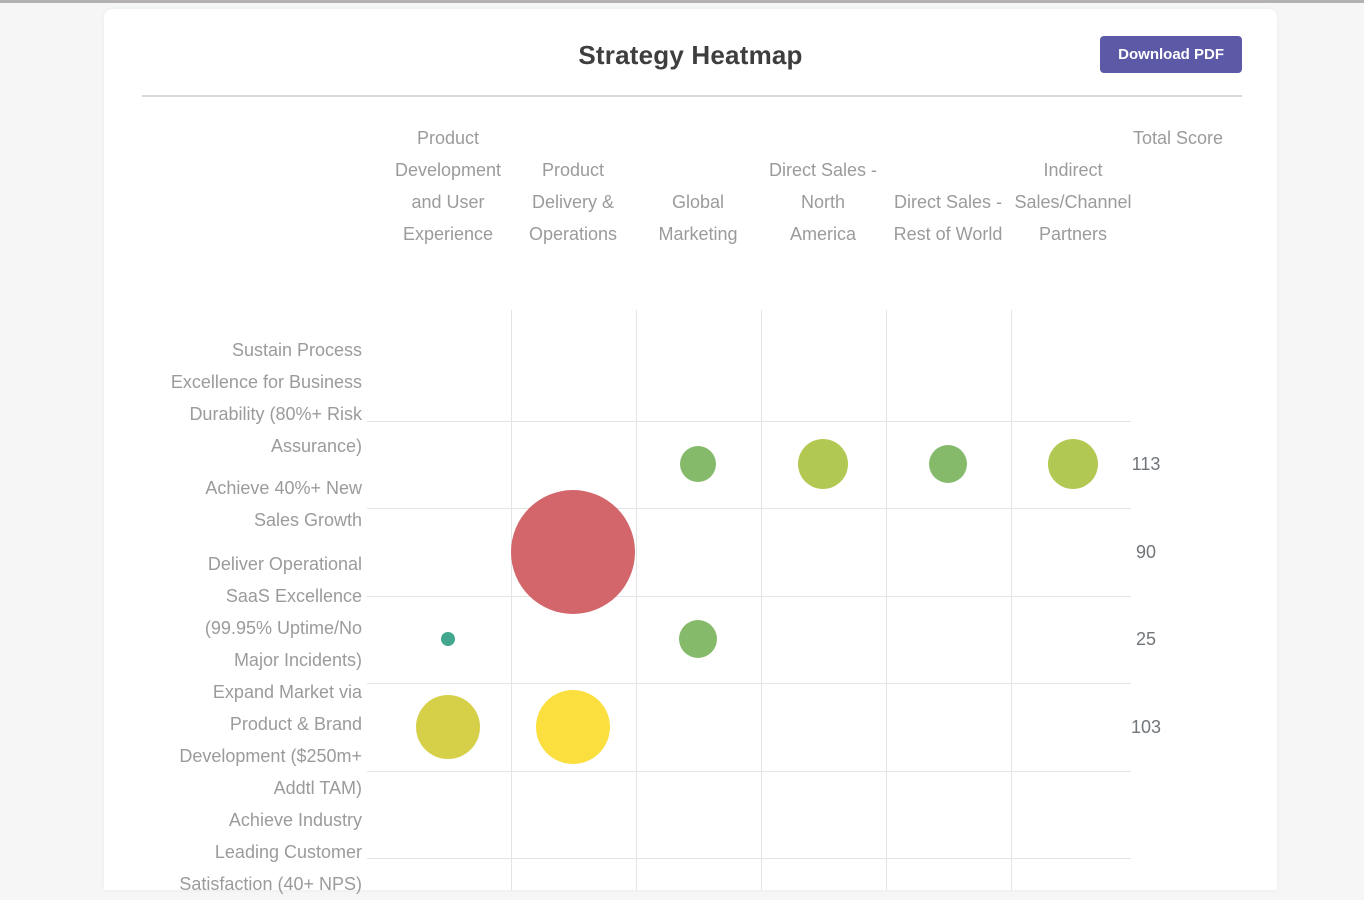 Image resolution: width=1364 pixels, height=900 pixels. What do you see at coordinates (448, 170) in the screenshot?
I see `column-header-line: Development` at bounding box center [448, 170].